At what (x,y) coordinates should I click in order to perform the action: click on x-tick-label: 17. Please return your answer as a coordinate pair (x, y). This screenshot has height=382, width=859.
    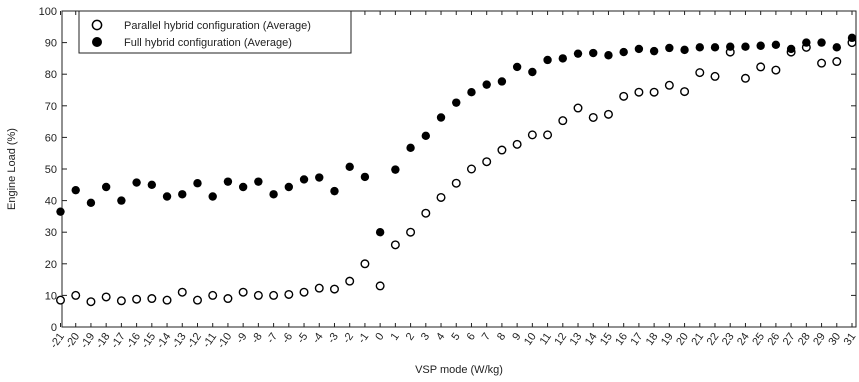
    Looking at the image, I should click on (637, 339).